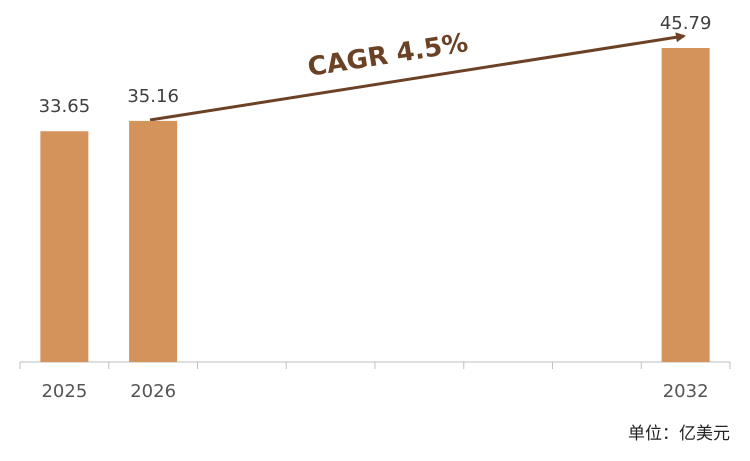 This screenshot has height=461, width=750. Describe the element at coordinates (65, 106) in the screenshot. I see `value-label: 33.65` at that location.